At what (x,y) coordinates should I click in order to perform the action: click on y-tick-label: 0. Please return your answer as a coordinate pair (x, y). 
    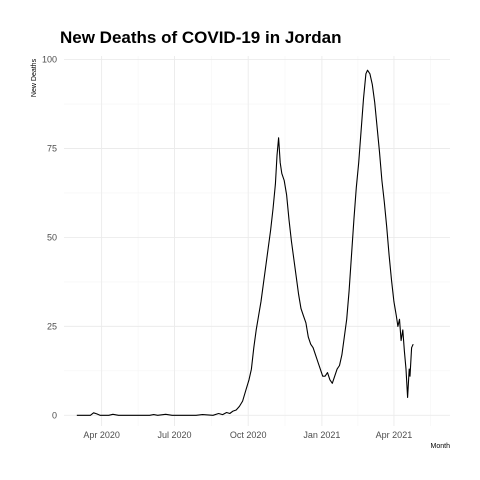
    Looking at the image, I should click on (54, 415).